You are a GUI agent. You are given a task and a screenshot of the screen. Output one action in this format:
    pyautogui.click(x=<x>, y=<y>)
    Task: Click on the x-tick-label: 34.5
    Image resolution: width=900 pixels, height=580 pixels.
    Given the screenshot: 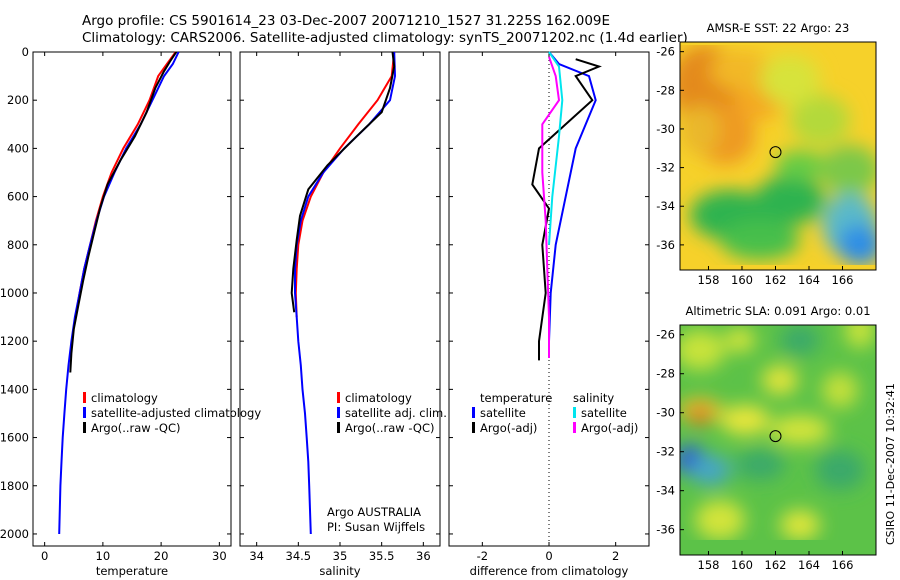 What is the action you would take?
    pyautogui.click(x=299, y=556)
    